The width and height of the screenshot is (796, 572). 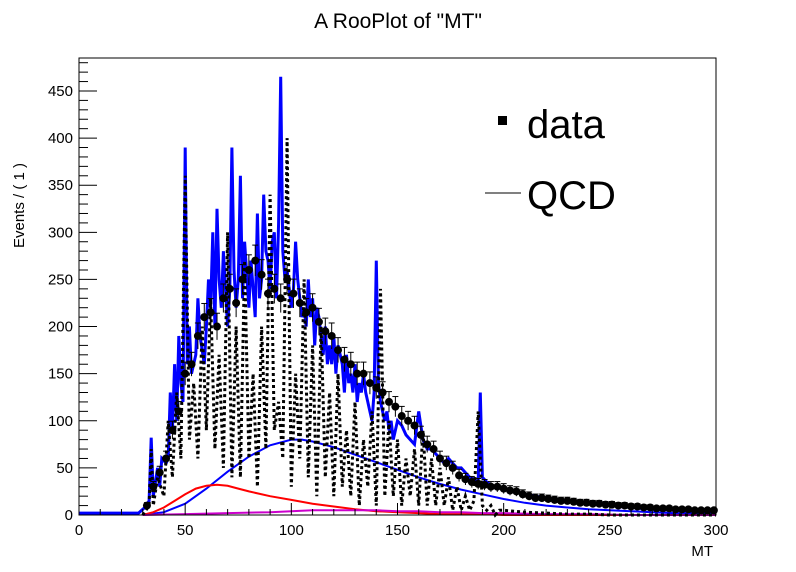 What do you see at coordinates (503, 530) in the screenshot?
I see `x-tick-label: 200` at bounding box center [503, 530].